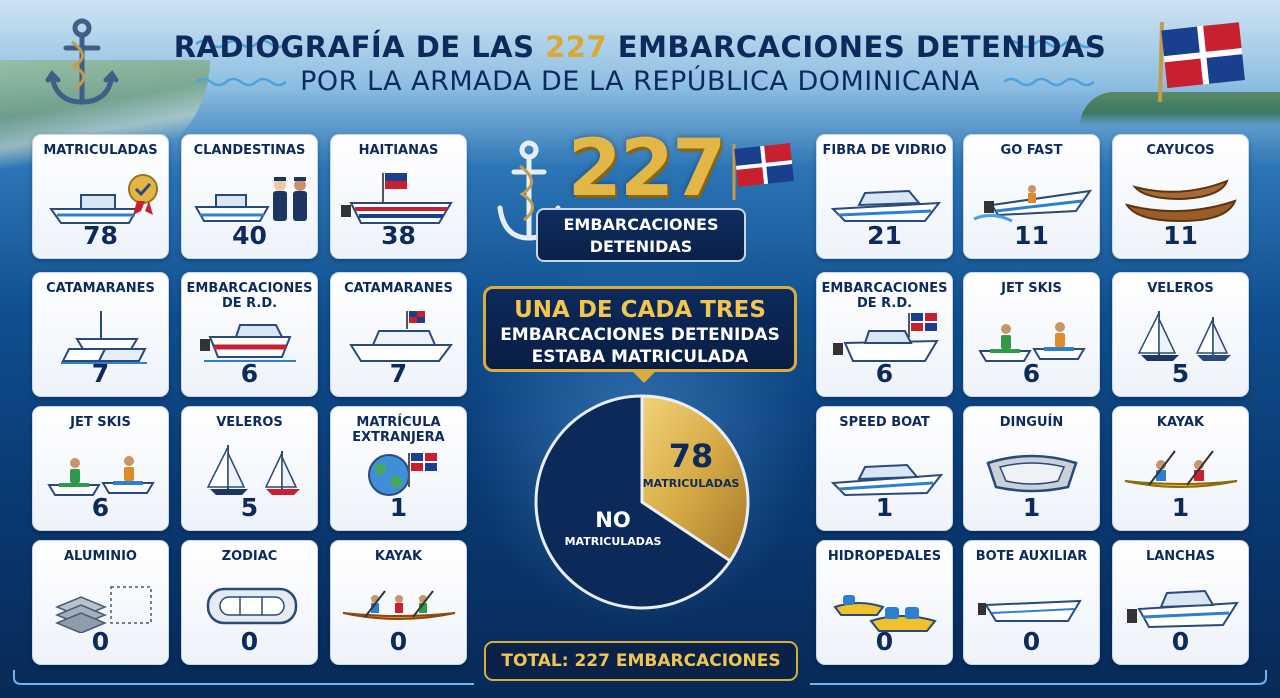 The image size is (1280, 698). I want to click on card-fibra-de-vidrio: FIBRA DE VIDRIO 21, so click(884, 196).